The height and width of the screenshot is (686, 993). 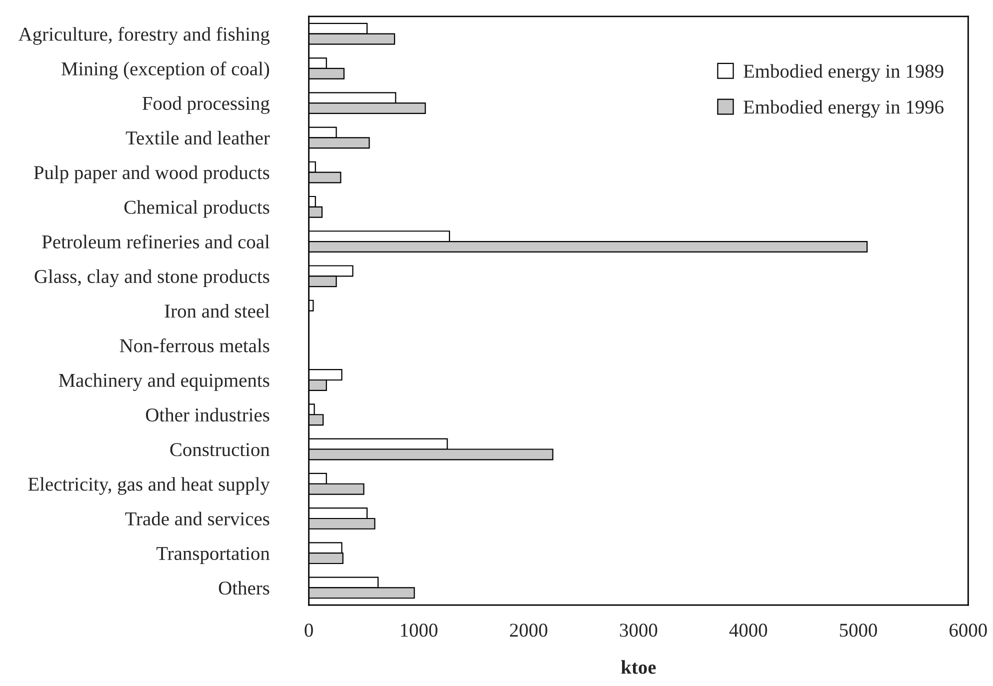 I want to click on x-tick-label: 5000, so click(x=858, y=630).